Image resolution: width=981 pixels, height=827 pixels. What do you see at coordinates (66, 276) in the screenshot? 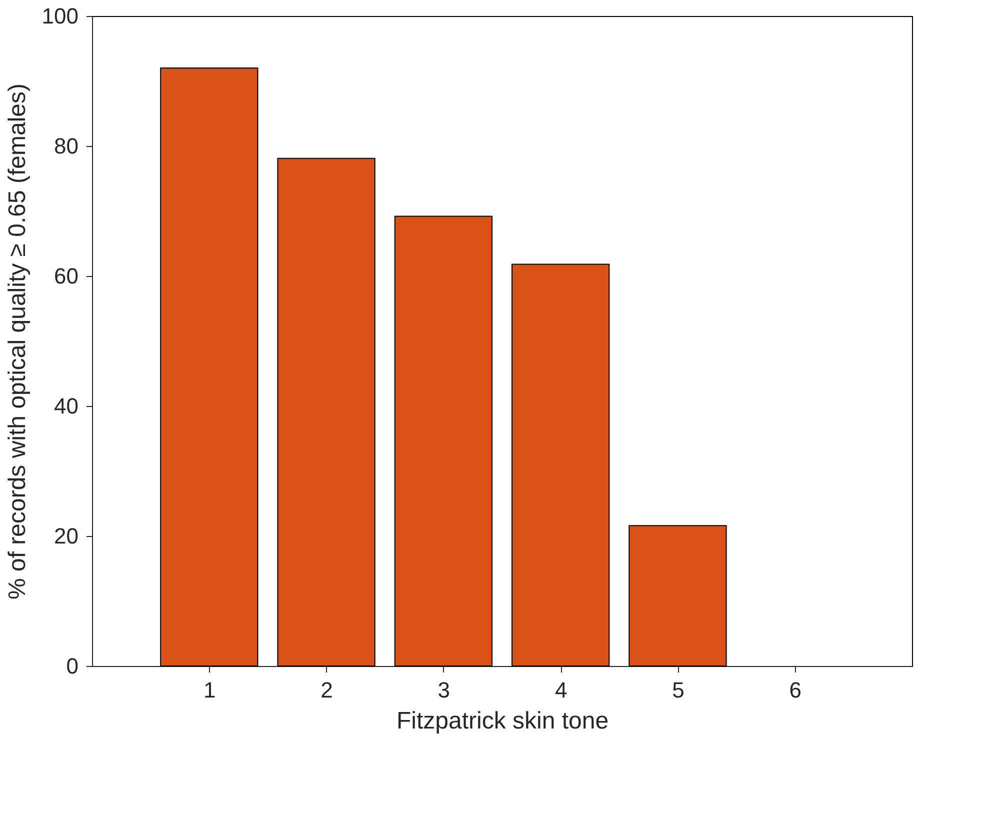
I see `y-tick-label: 60` at bounding box center [66, 276].